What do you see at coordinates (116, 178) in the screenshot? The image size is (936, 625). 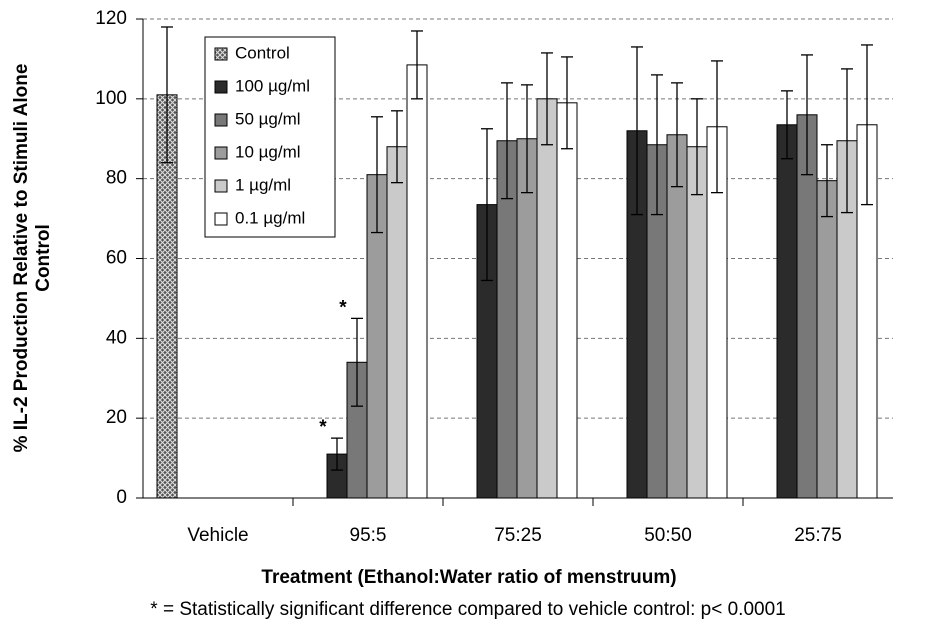 I see `y-tick-label: 80` at bounding box center [116, 178].